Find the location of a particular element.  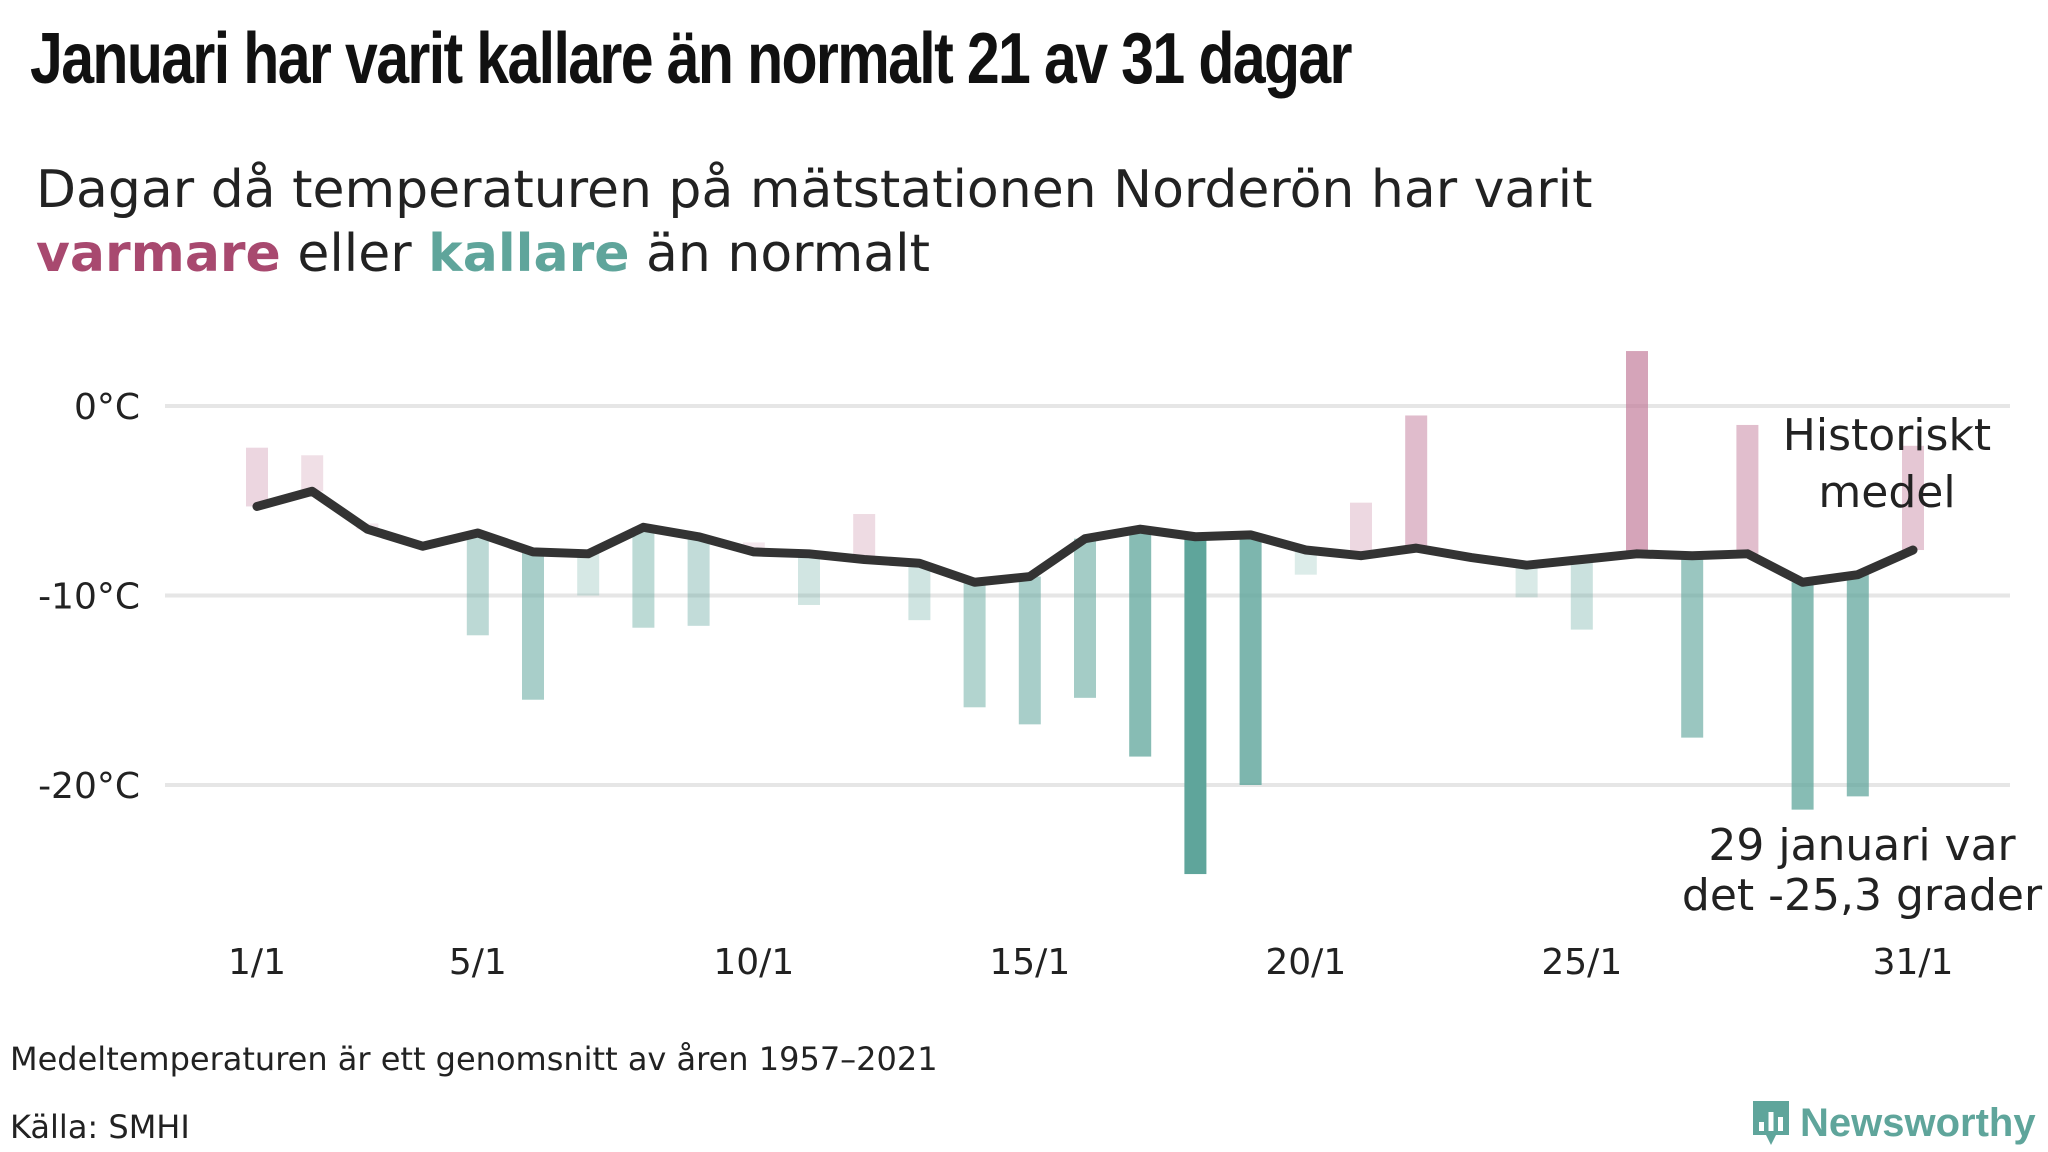

source-note: Källa: SMHI is located at coordinates (100, 1127).